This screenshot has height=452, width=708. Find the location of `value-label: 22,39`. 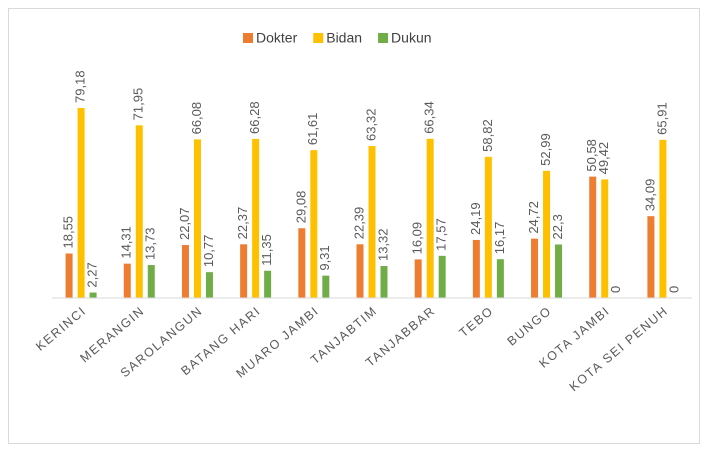

value-label: 22,39 is located at coordinates (358, 223).